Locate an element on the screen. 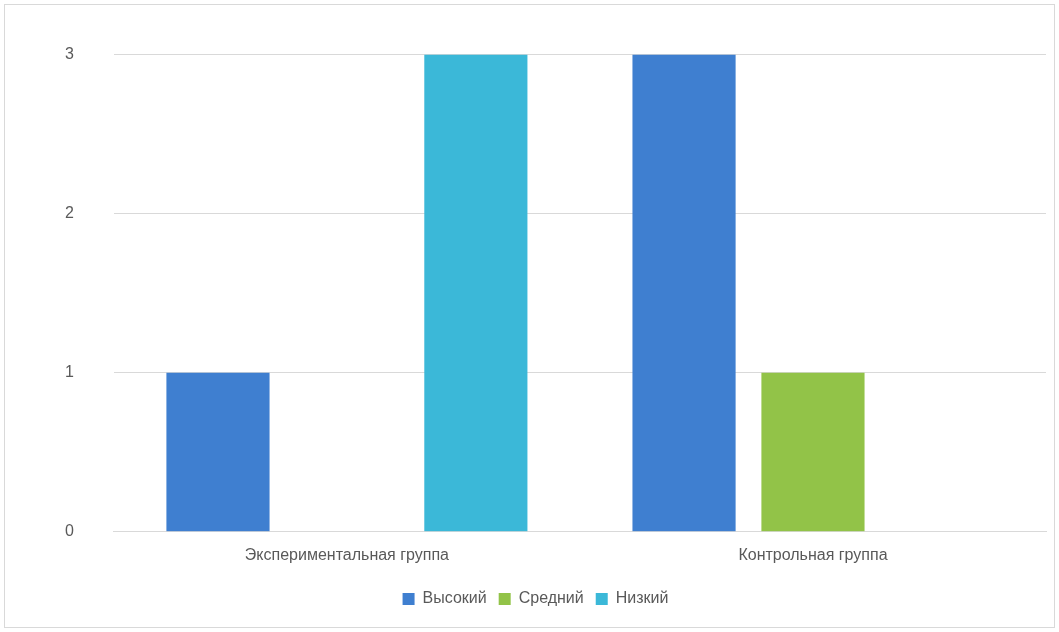 The image size is (1059, 632). legend-label: Низкий is located at coordinates (642, 598).